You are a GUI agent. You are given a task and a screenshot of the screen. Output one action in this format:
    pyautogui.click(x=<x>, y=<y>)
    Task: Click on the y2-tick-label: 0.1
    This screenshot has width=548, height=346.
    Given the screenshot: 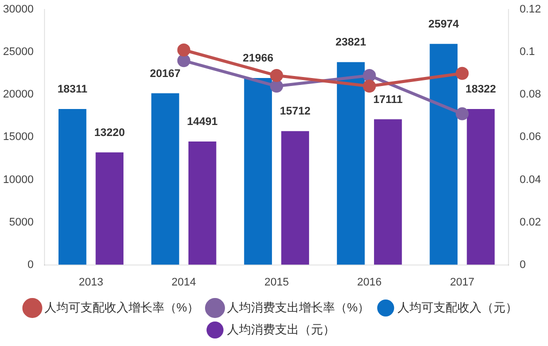 What is the action you would take?
    pyautogui.click(x=527, y=52)
    